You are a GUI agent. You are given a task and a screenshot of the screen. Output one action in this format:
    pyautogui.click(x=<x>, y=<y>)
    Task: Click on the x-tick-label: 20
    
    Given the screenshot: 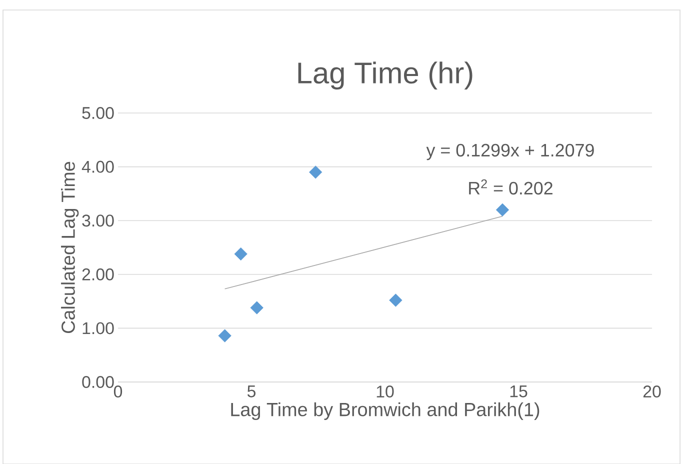 What is the action you would take?
    pyautogui.click(x=652, y=392)
    